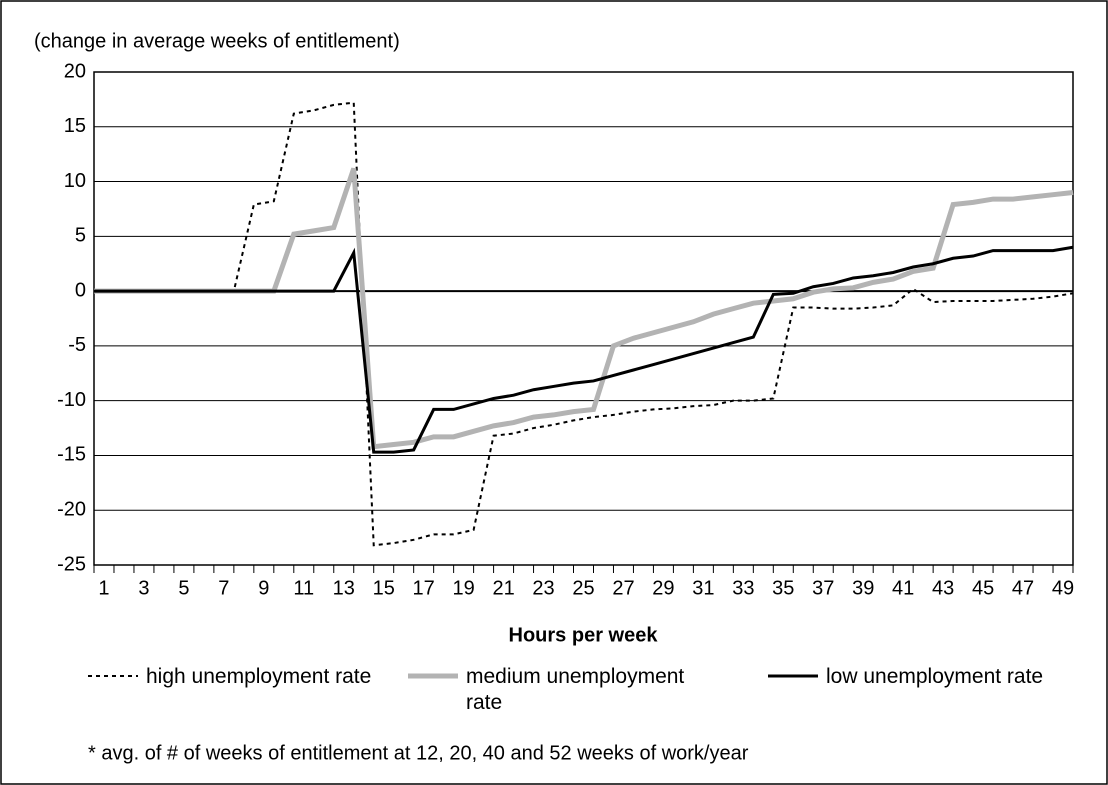 This screenshot has width=1108, height=785. What do you see at coordinates (384, 588) in the screenshot?
I see `x-tick-label: 15` at bounding box center [384, 588].